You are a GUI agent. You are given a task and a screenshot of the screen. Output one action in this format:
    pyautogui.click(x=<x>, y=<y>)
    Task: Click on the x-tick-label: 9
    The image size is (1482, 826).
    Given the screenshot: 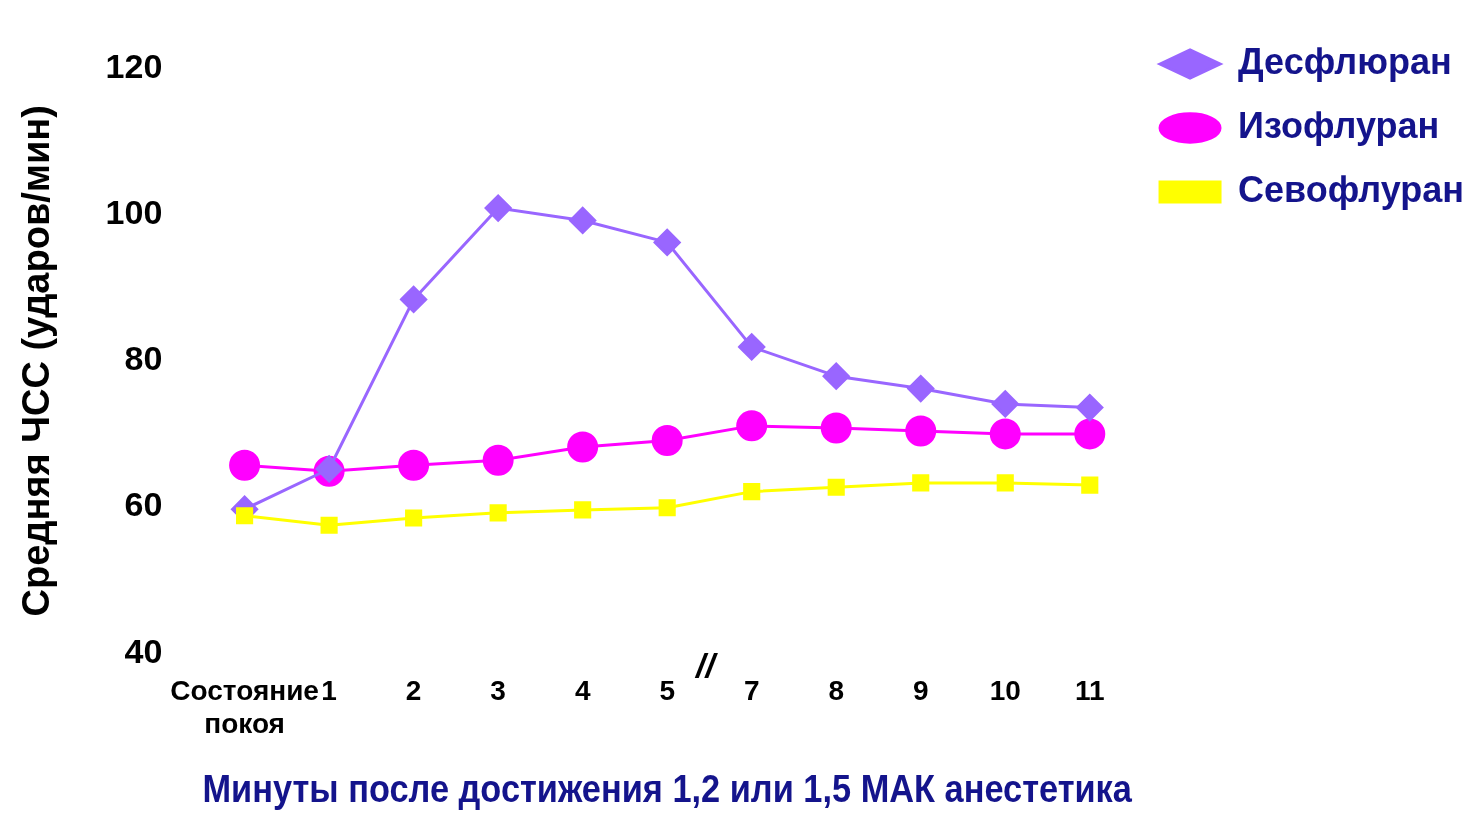 What is the action you would take?
    pyautogui.click(x=920, y=690)
    